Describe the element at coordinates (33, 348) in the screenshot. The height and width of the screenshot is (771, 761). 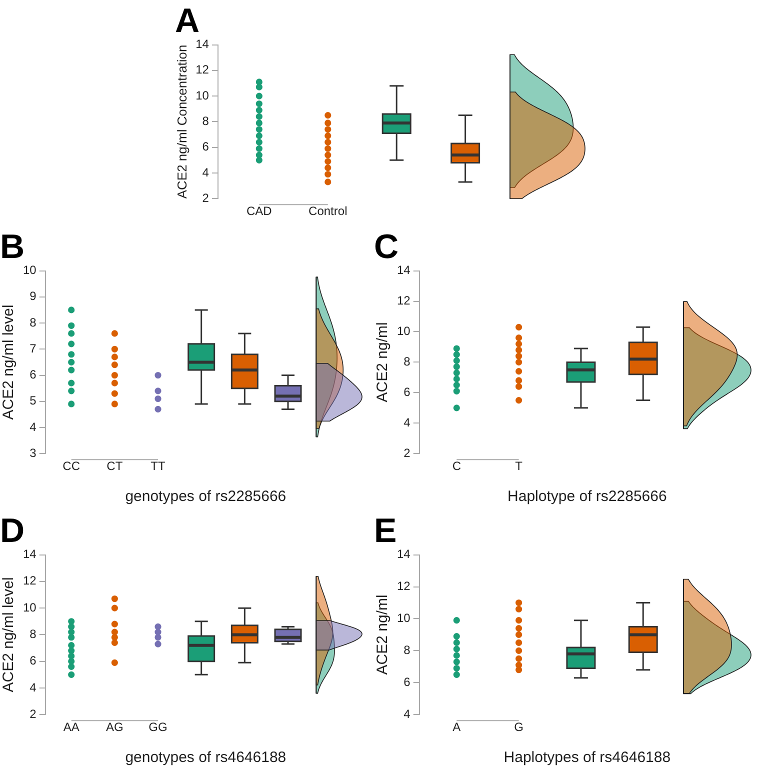
I see `y-tick-label: 7` at that location.